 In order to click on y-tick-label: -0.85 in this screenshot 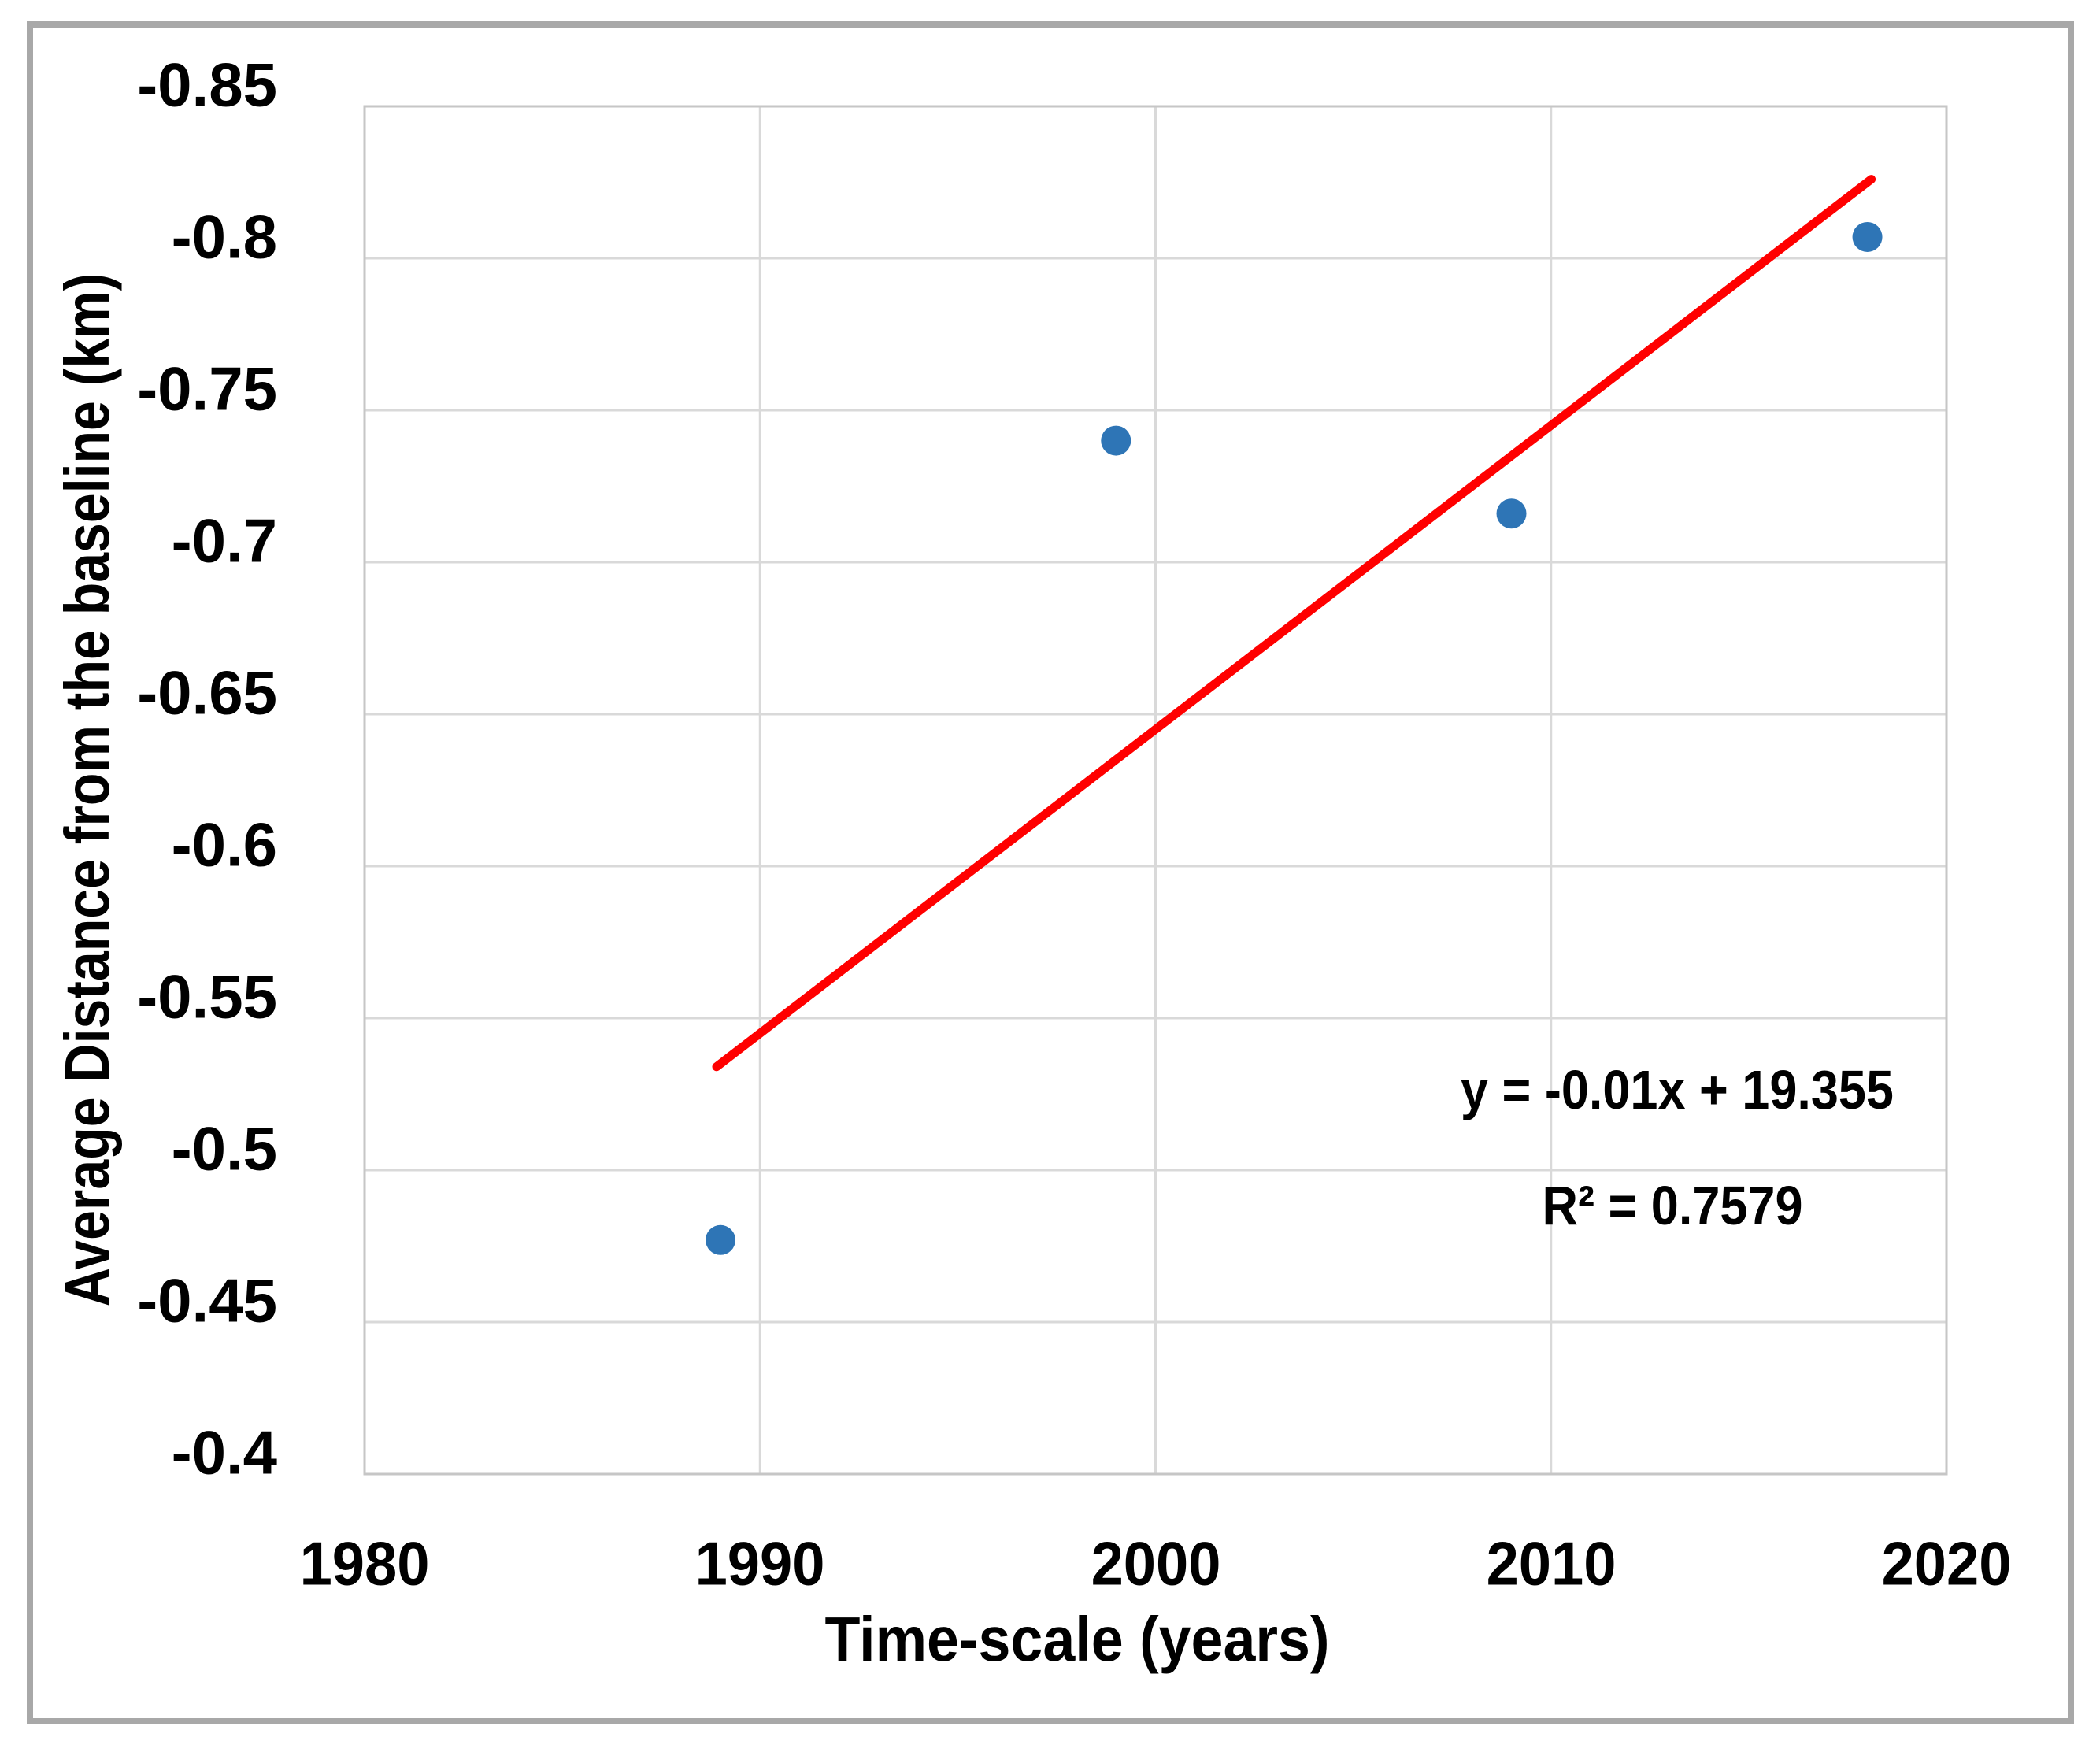, I will do `click(207, 85)`.